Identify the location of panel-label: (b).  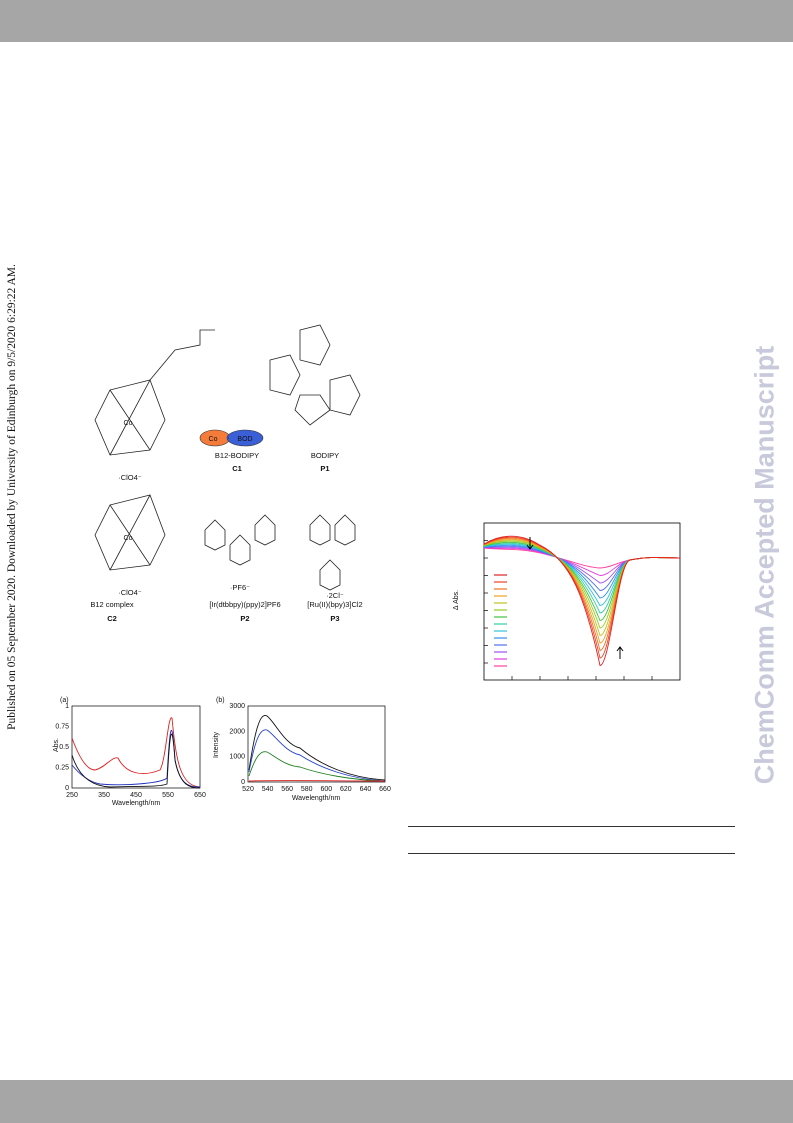
(220, 700).